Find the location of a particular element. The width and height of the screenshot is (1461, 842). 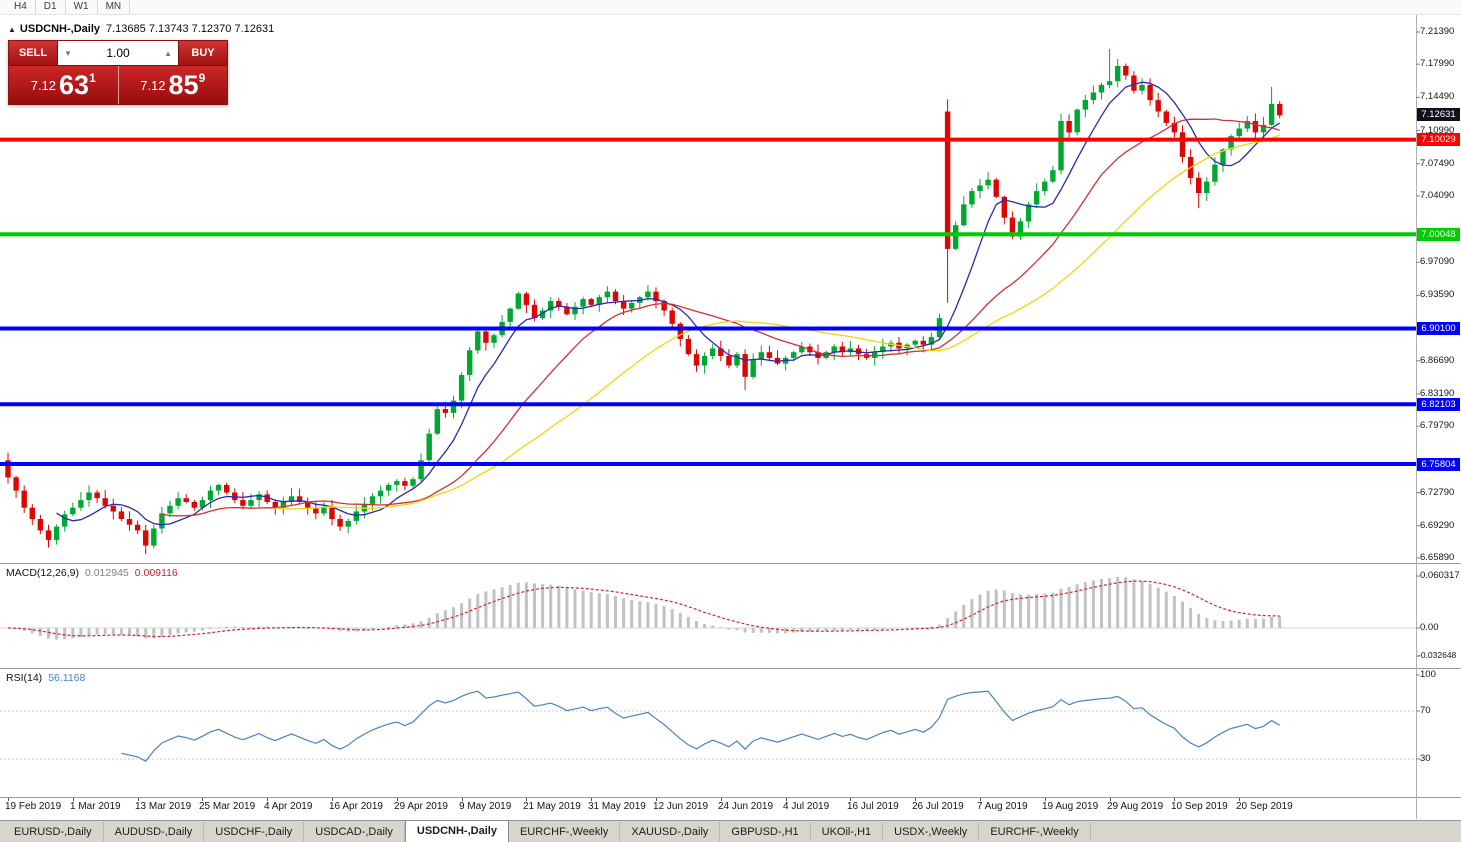

date-label: 16 Apr 2019 is located at coordinates (356, 806).